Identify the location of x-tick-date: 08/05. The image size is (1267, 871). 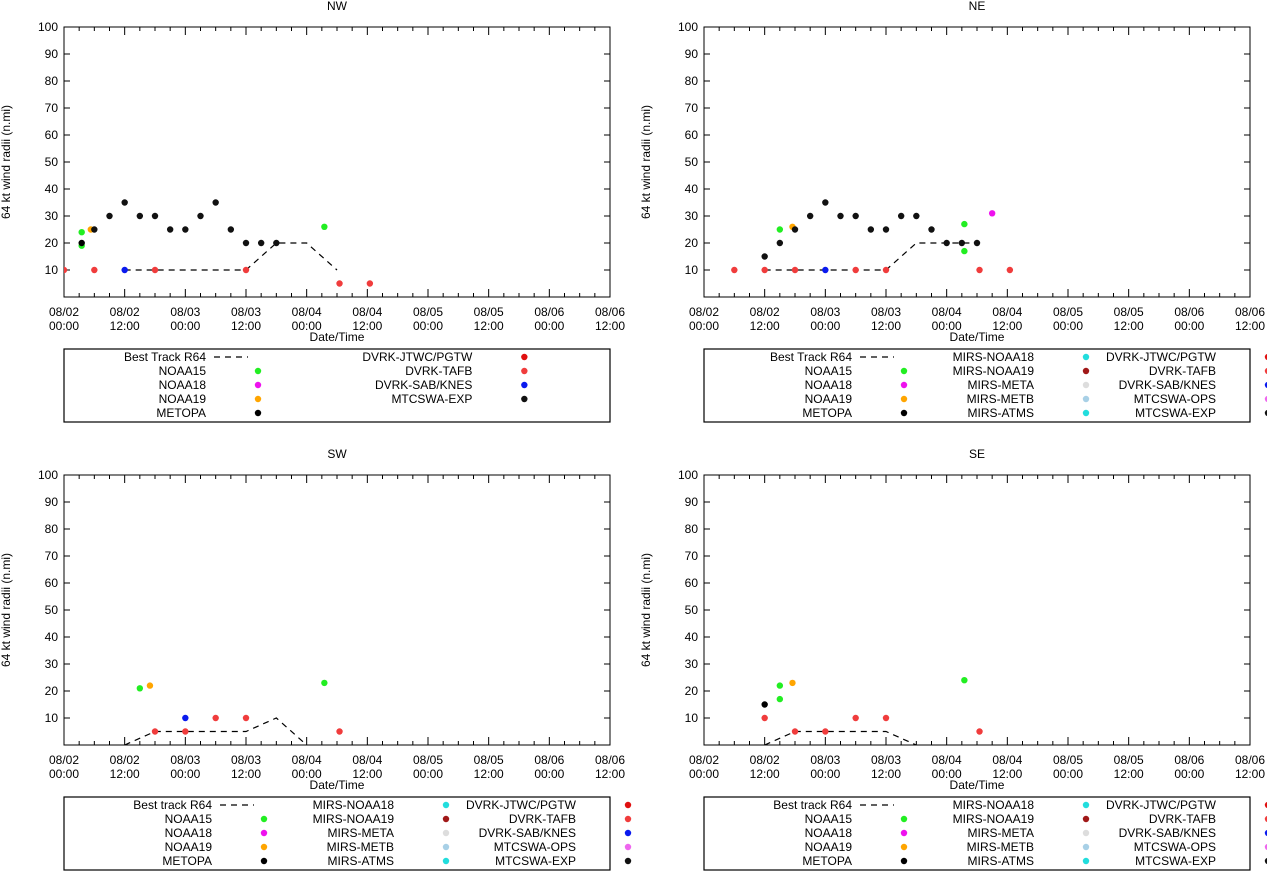
(1068, 312).